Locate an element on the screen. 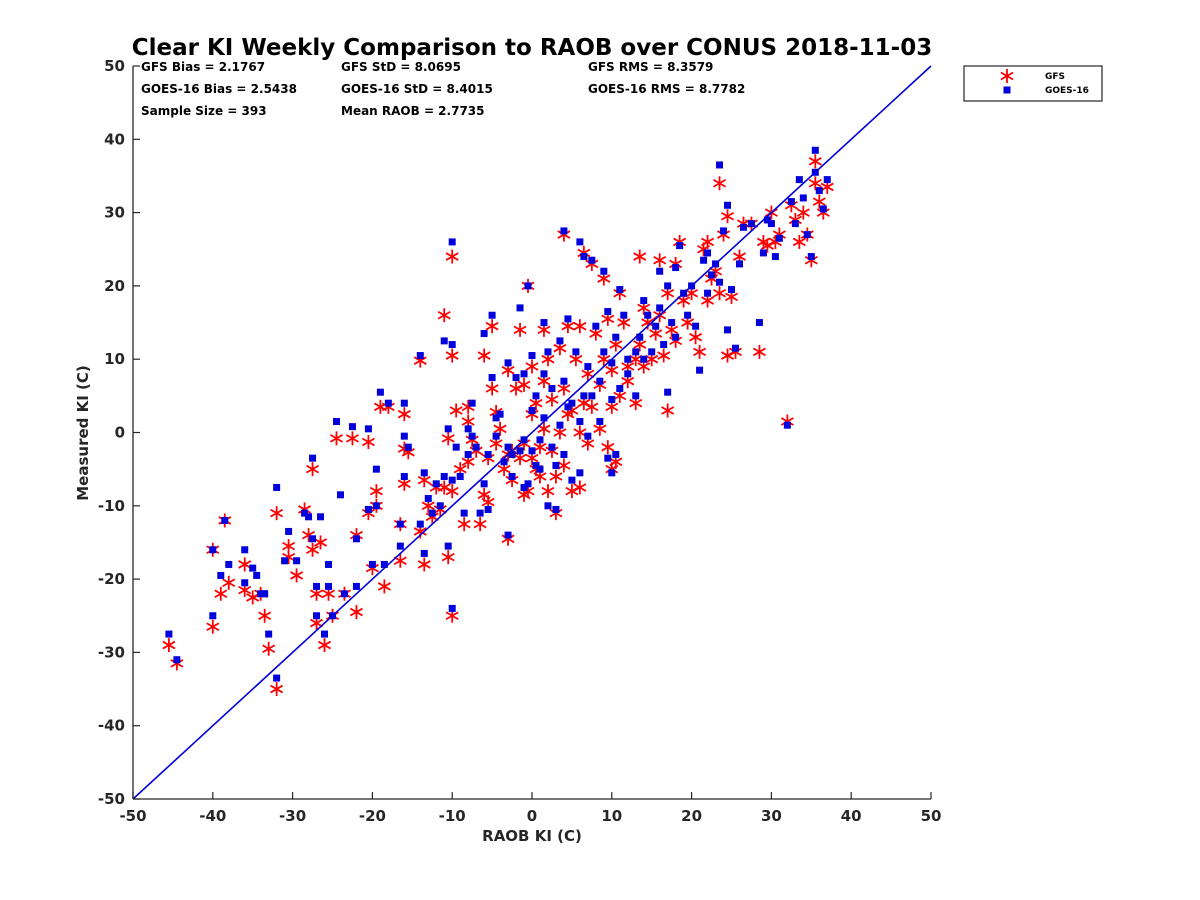 This screenshot has width=1200, height=900. x-tick-label: 10 is located at coordinates (611, 816).